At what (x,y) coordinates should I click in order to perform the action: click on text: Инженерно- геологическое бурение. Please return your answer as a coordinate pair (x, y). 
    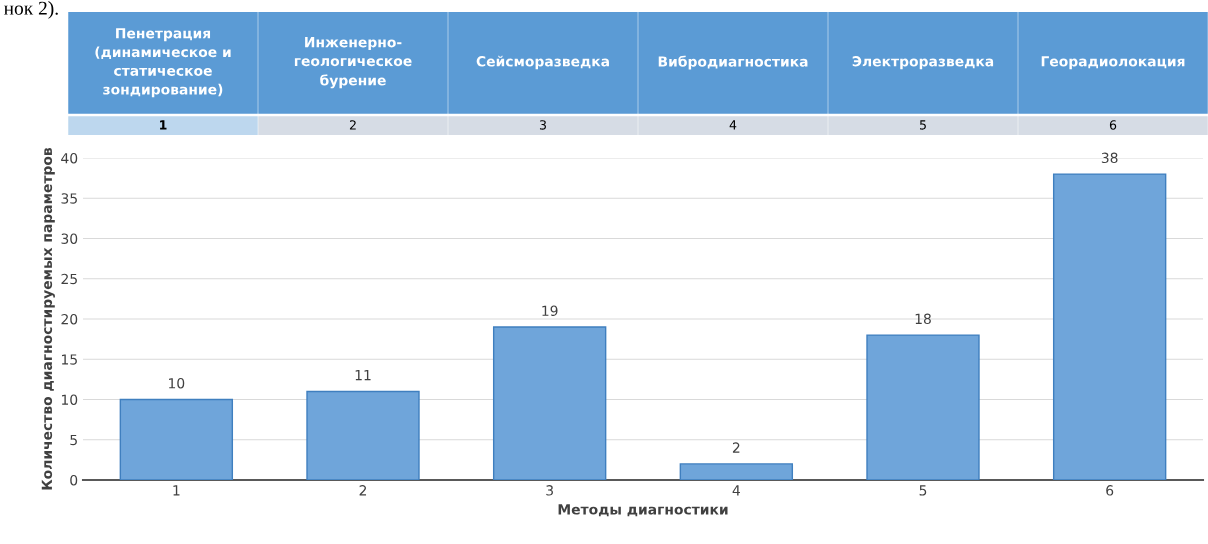
    Looking at the image, I should click on (353, 63).